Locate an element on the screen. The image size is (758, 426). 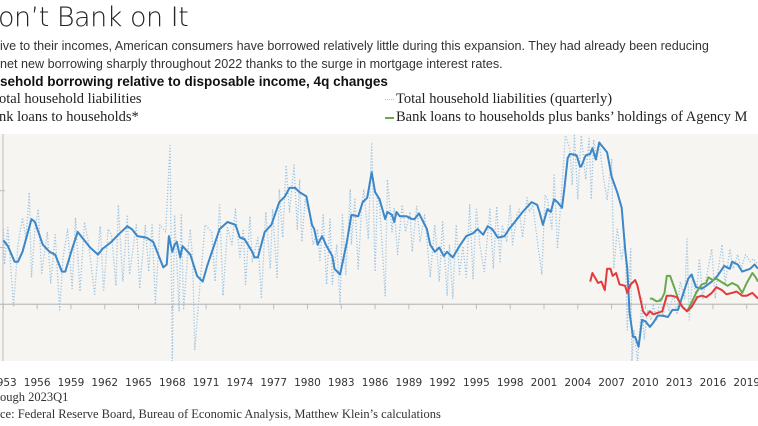
legend-label: nk loans to households* is located at coordinates (69, 117).